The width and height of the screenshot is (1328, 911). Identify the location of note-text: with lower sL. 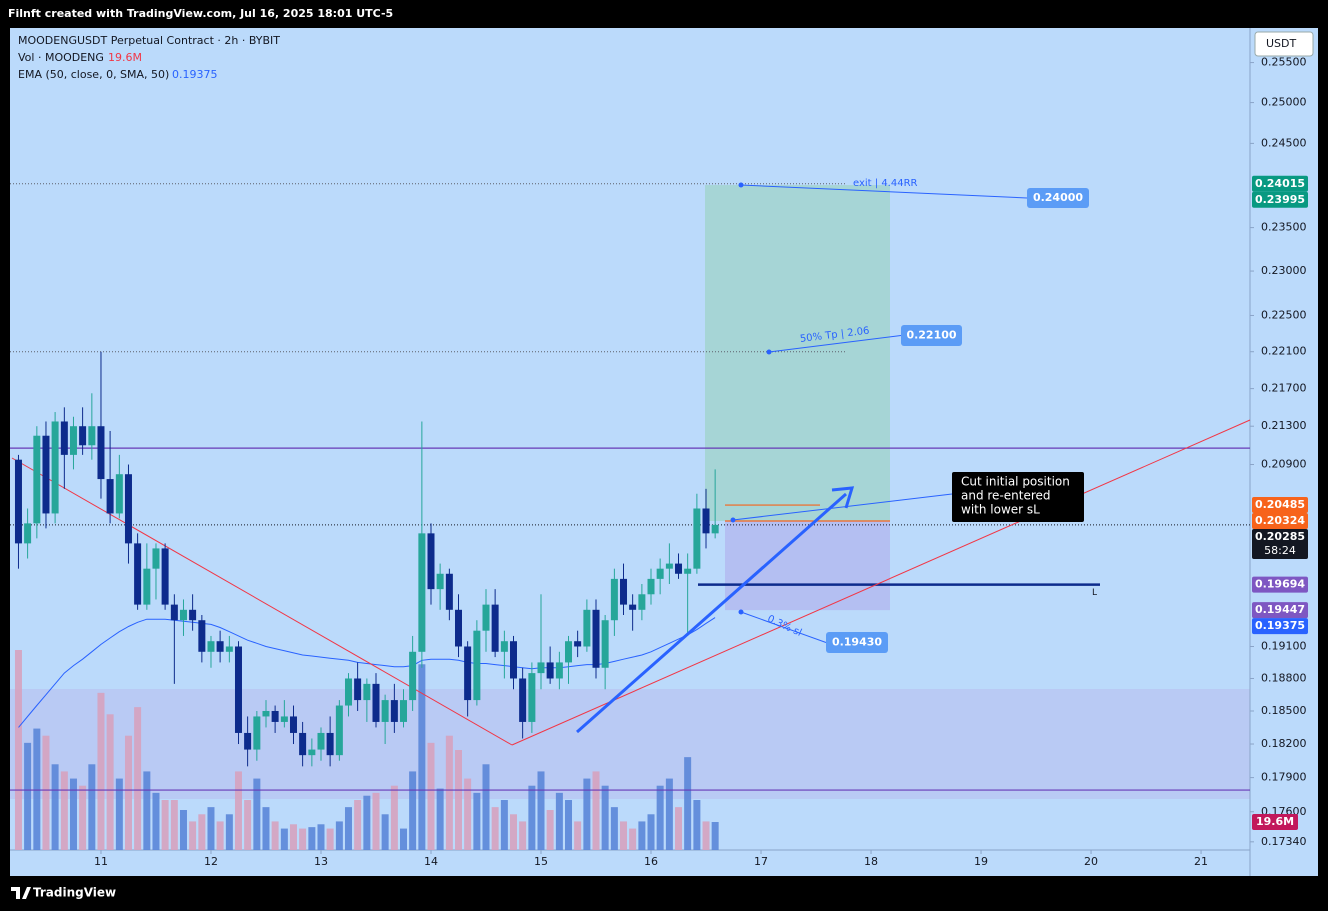
(1000, 510).